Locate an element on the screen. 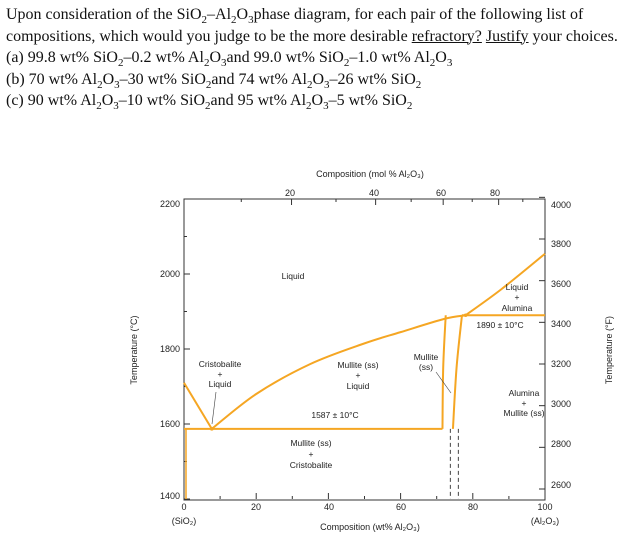 The width and height of the screenshot is (626, 554). region-mullite-liquid: Mullite (ss) + Liquid is located at coordinates (357, 375).